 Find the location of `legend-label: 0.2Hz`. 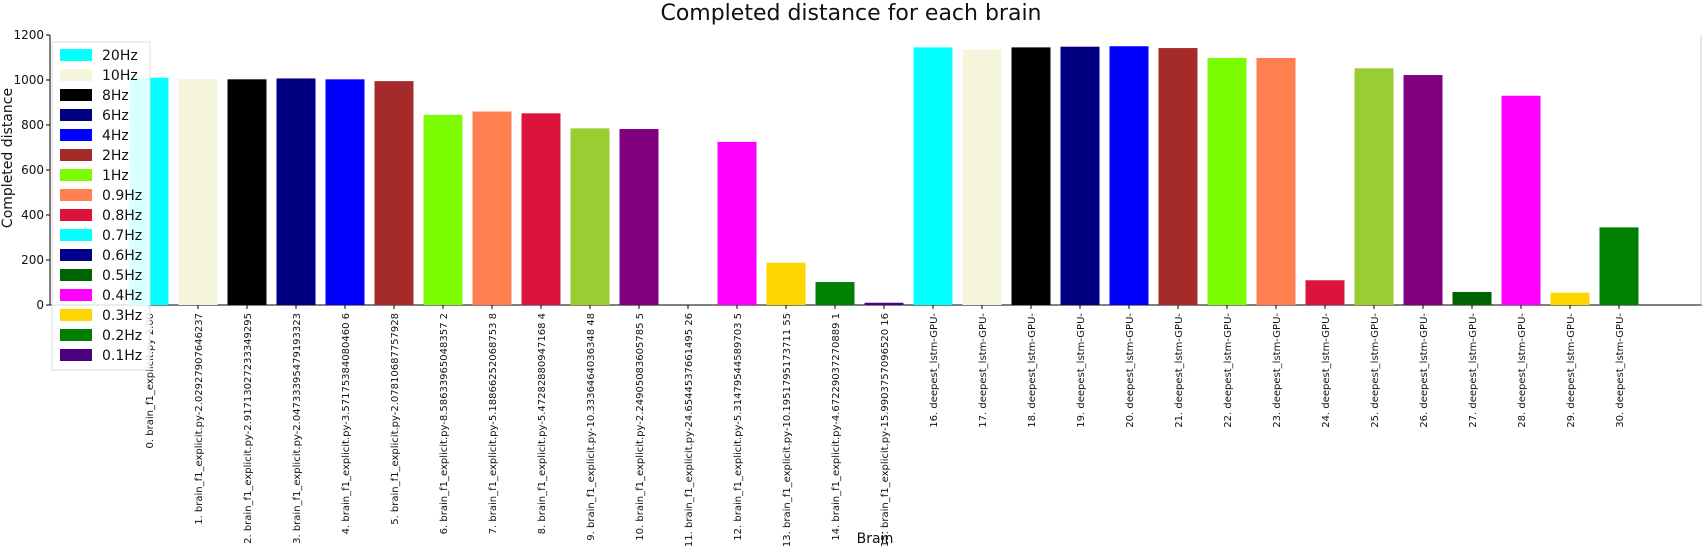

legend-label: 0.2Hz is located at coordinates (122, 336).